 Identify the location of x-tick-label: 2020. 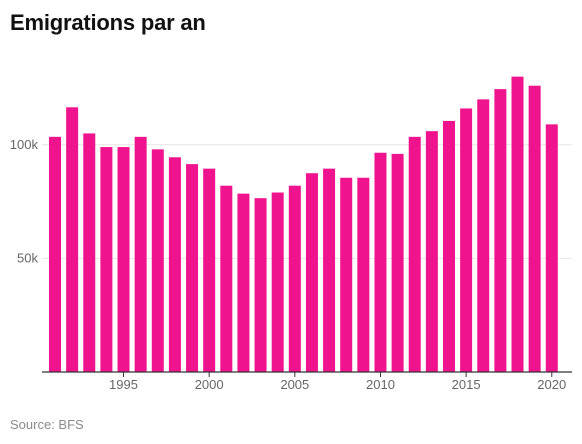
(551, 384).